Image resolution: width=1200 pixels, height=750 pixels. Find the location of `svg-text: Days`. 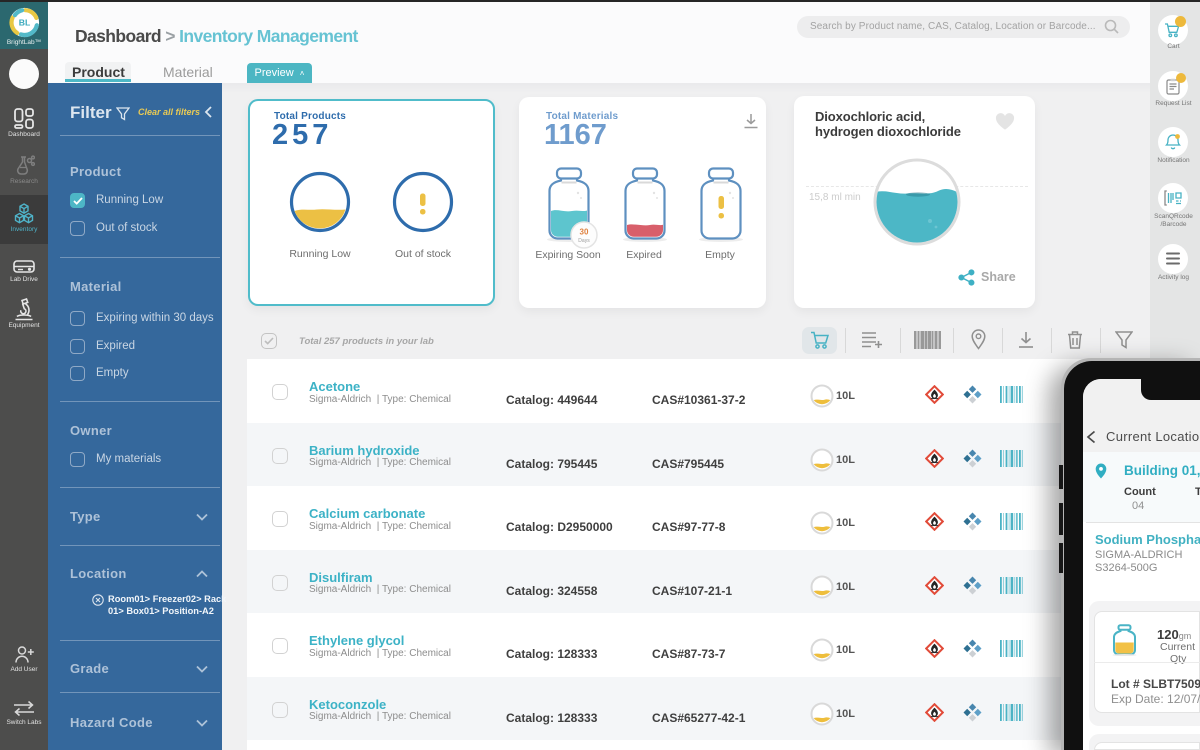

svg-text: Days is located at coordinates (584, 241).